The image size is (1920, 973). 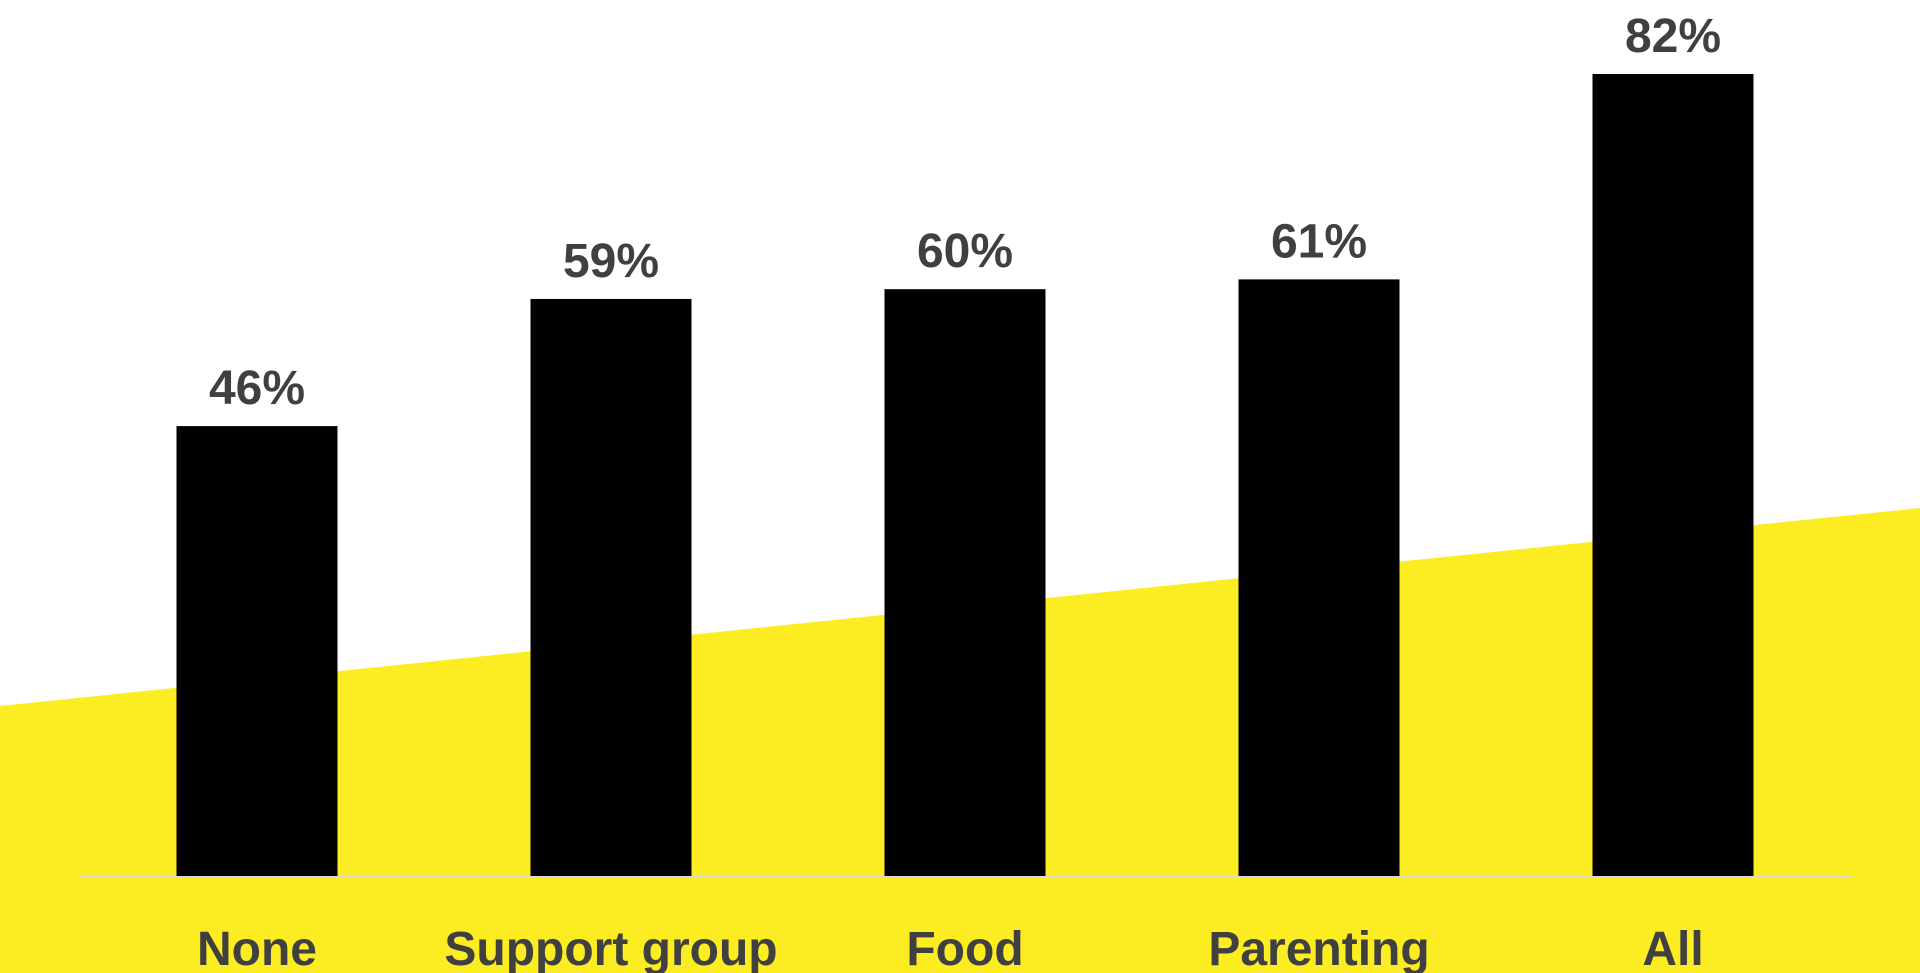 What do you see at coordinates (257, 388) in the screenshot?
I see `data-label: 46%` at bounding box center [257, 388].